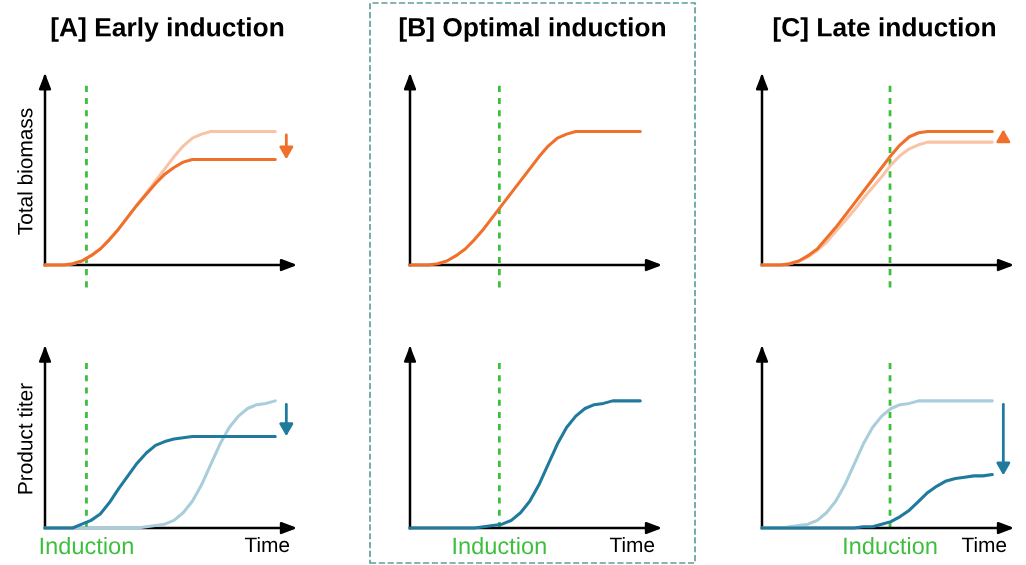  I want to click on y-axis-title: Total biomass, so click(25, 171).